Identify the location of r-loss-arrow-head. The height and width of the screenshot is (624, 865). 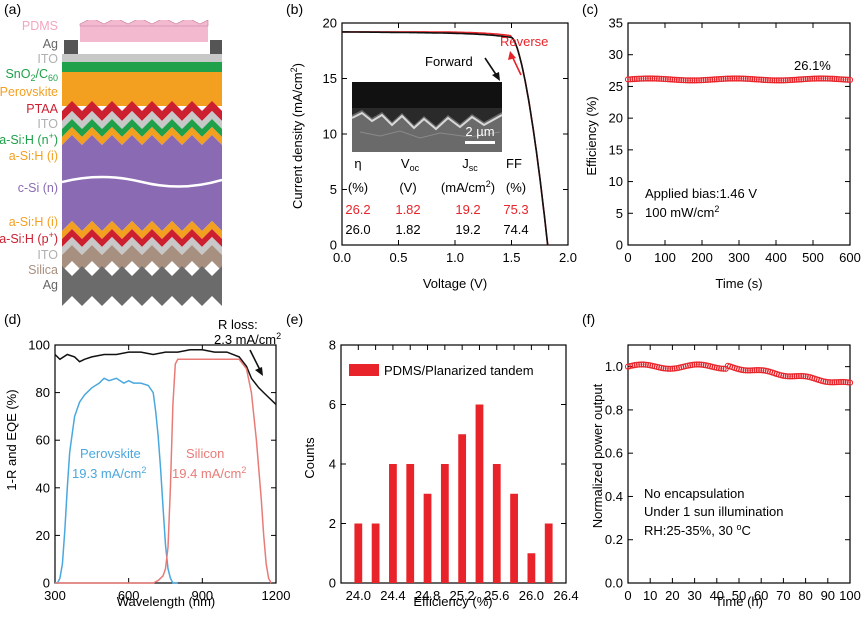
(259, 371).